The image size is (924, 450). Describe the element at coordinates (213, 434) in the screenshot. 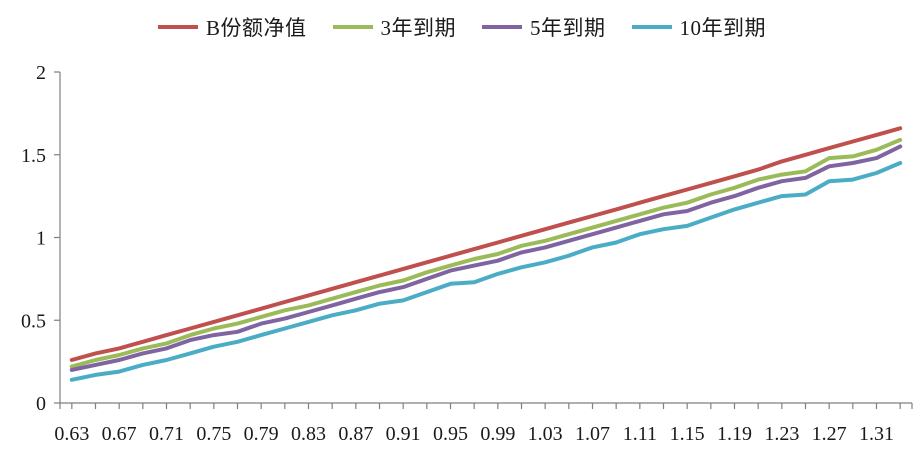

I see `x-tick-label: 0.75` at that location.